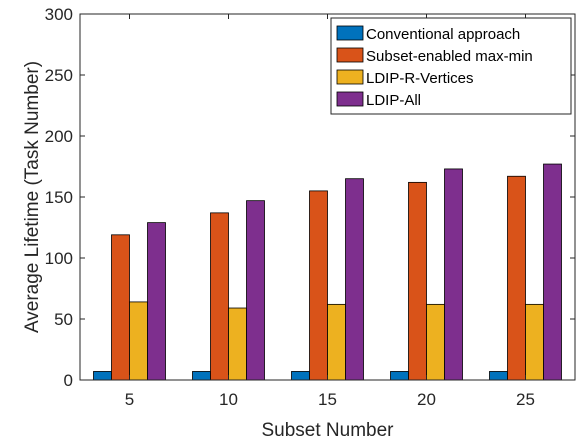 The height and width of the screenshot is (445, 582). Describe the element at coordinates (525, 399) in the screenshot. I see `x-tick-label: 25` at that location.